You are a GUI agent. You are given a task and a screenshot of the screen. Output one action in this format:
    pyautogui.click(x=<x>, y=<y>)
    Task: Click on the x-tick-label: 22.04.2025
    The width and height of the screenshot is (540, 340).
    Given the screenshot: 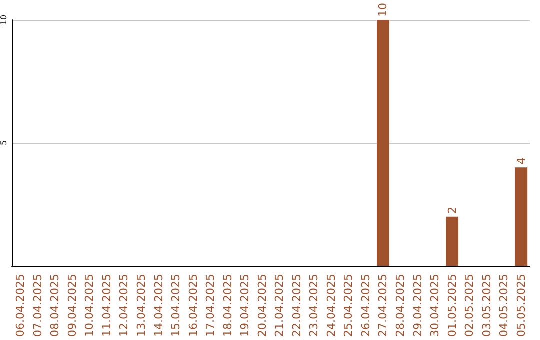 What is the action you would take?
    pyautogui.click(x=297, y=306)
    